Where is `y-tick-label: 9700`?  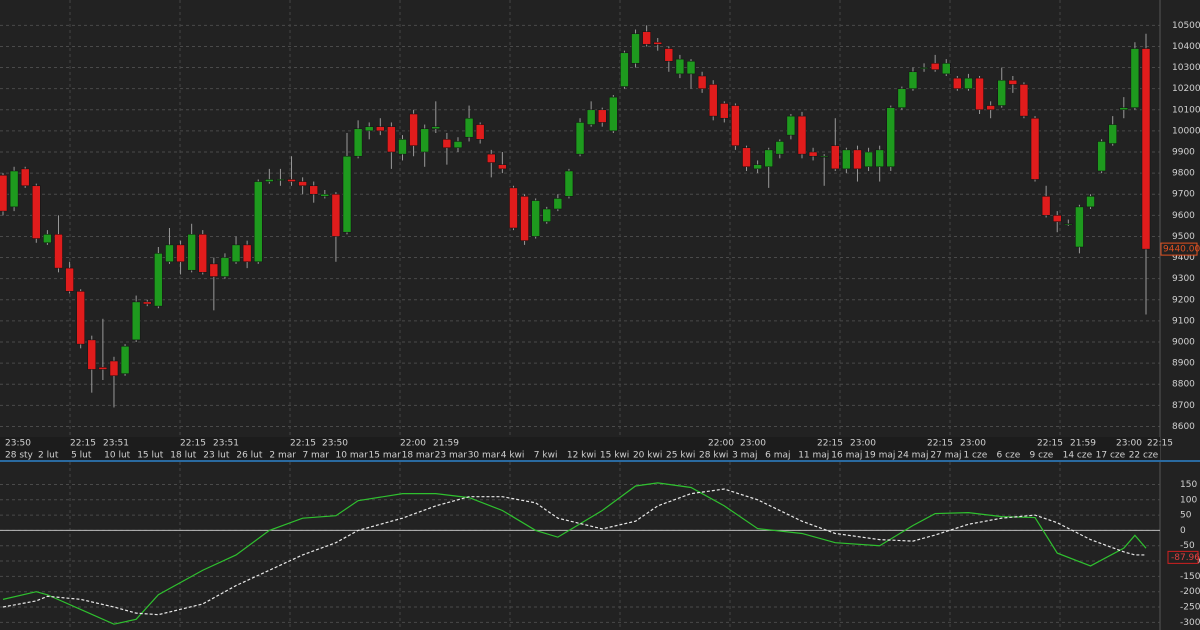 y-tick-label: 9700 is located at coordinates (1183, 195).